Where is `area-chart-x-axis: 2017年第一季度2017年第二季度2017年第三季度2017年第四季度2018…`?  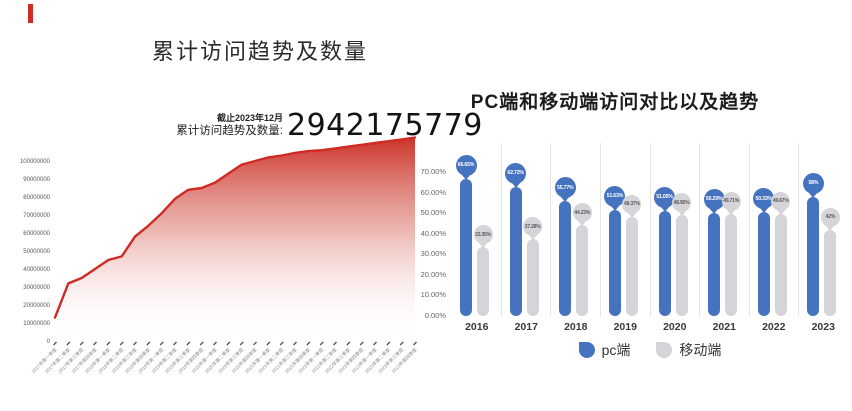 area-chart-x-axis: 2017年第一季度2017年第二季度2017年第三季度2017年第四季度2018… is located at coordinates (224, 358).